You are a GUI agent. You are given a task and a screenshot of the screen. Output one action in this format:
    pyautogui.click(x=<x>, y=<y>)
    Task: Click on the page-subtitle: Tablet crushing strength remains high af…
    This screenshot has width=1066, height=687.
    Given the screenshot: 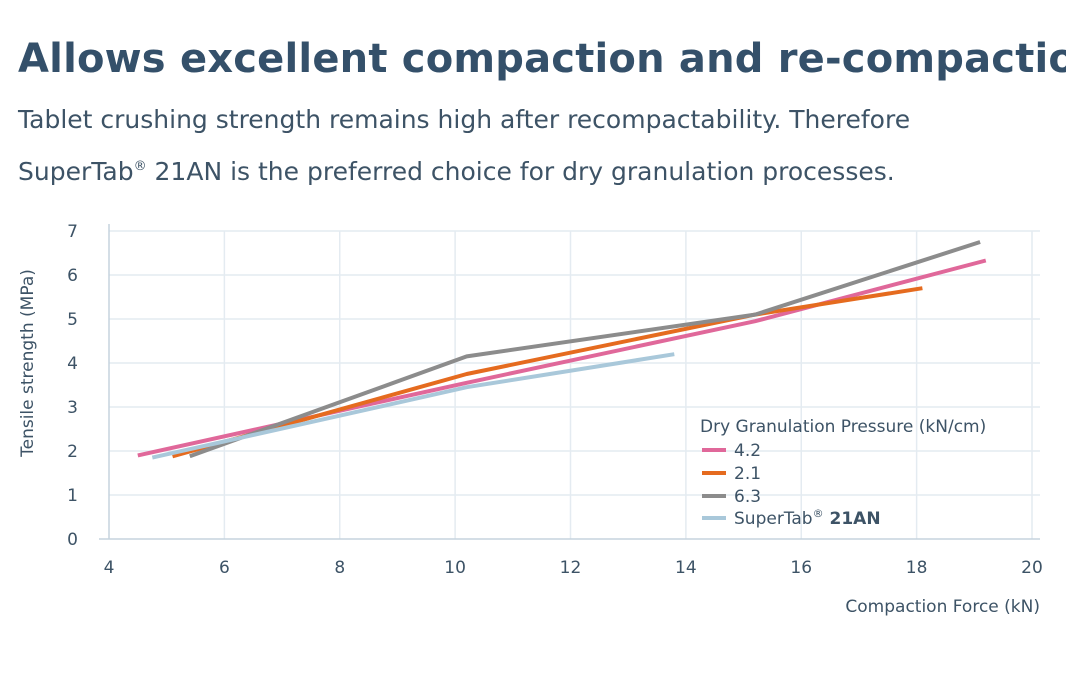 What is the action you would take?
    pyautogui.click(x=528, y=145)
    